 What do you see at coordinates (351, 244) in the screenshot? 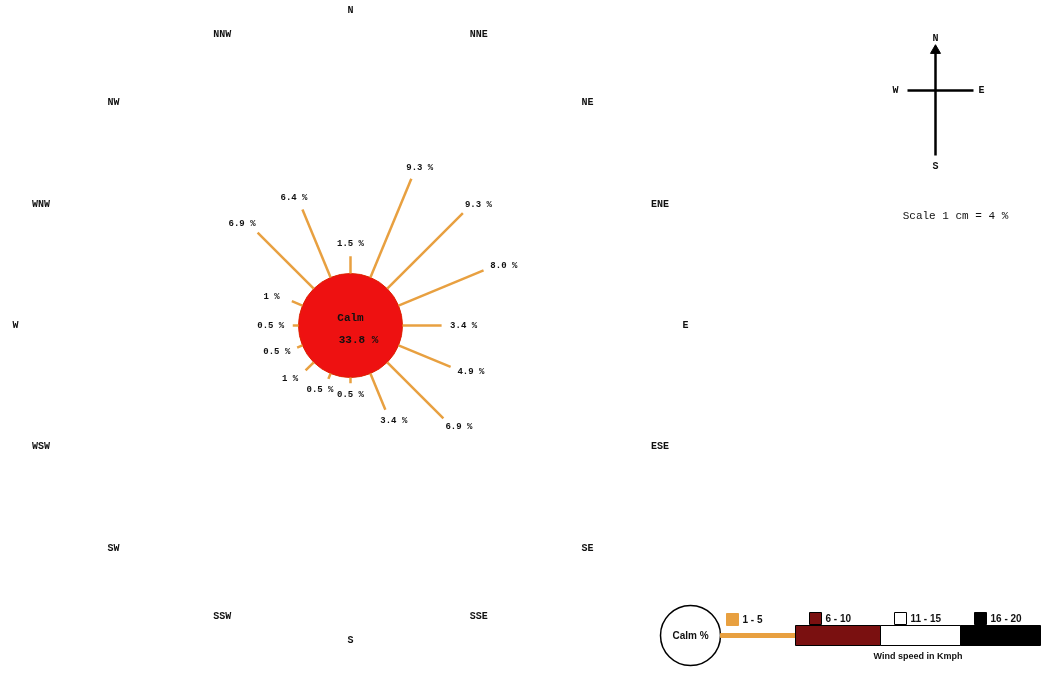
I see `data-label: 1.5 %` at bounding box center [351, 244].